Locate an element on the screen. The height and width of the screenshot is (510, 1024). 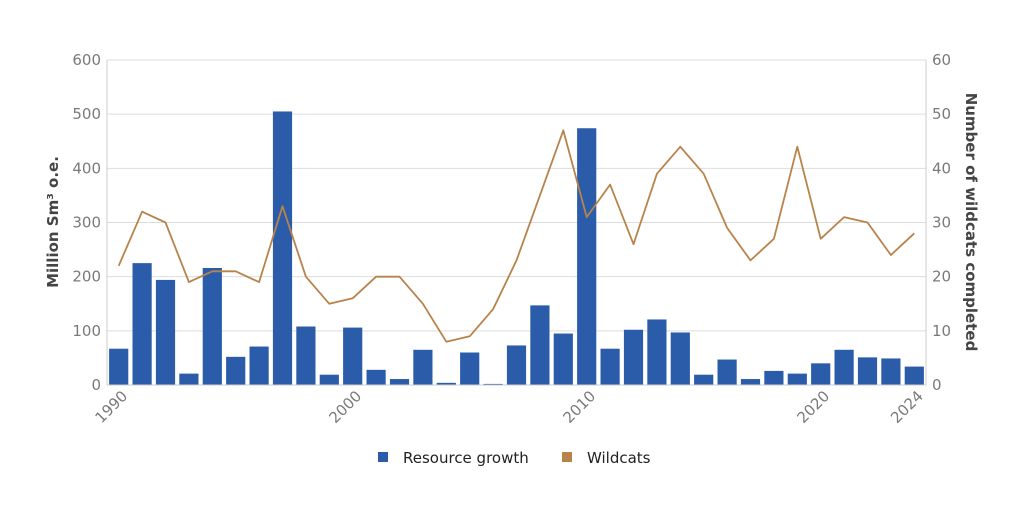
y-tick-label: 0 is located at coordinates (96, 385).